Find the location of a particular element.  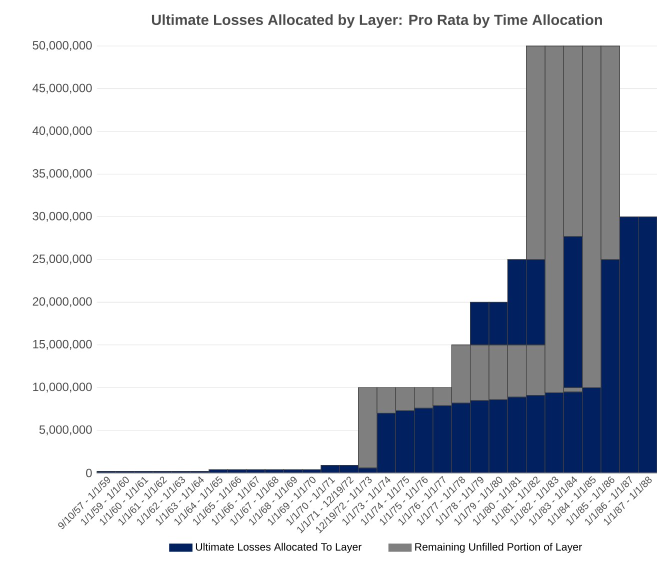

y-tick-label: 30,000,000 is located at coordinates (62, 217).